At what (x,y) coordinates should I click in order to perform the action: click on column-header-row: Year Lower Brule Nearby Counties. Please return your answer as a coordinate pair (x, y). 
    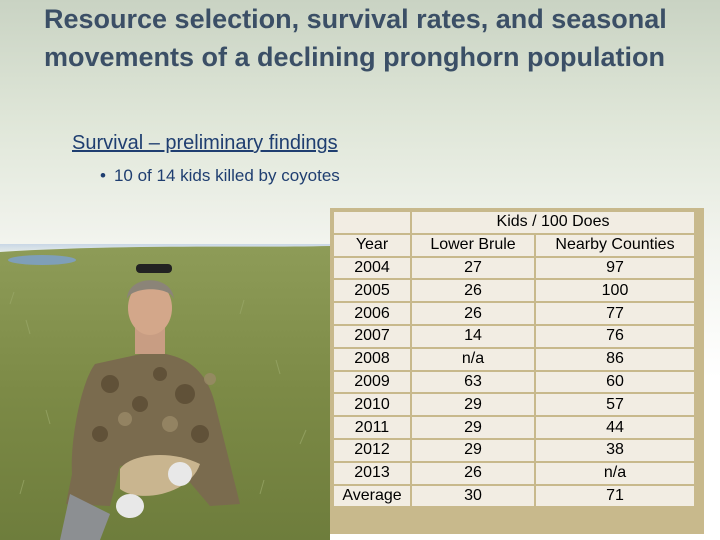
    Looking at the image, I should click on (514, 245).